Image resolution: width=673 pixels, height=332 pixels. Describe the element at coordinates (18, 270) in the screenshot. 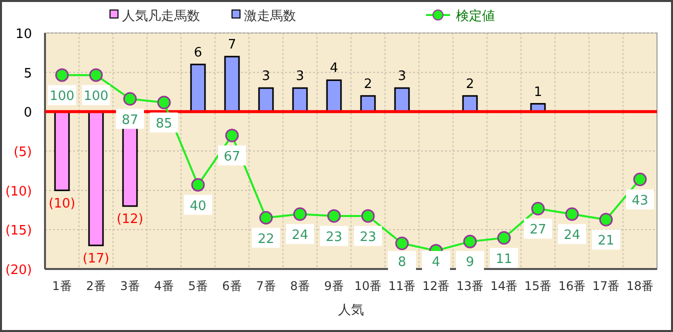

I see `y-tick-label: (20)` at that location.